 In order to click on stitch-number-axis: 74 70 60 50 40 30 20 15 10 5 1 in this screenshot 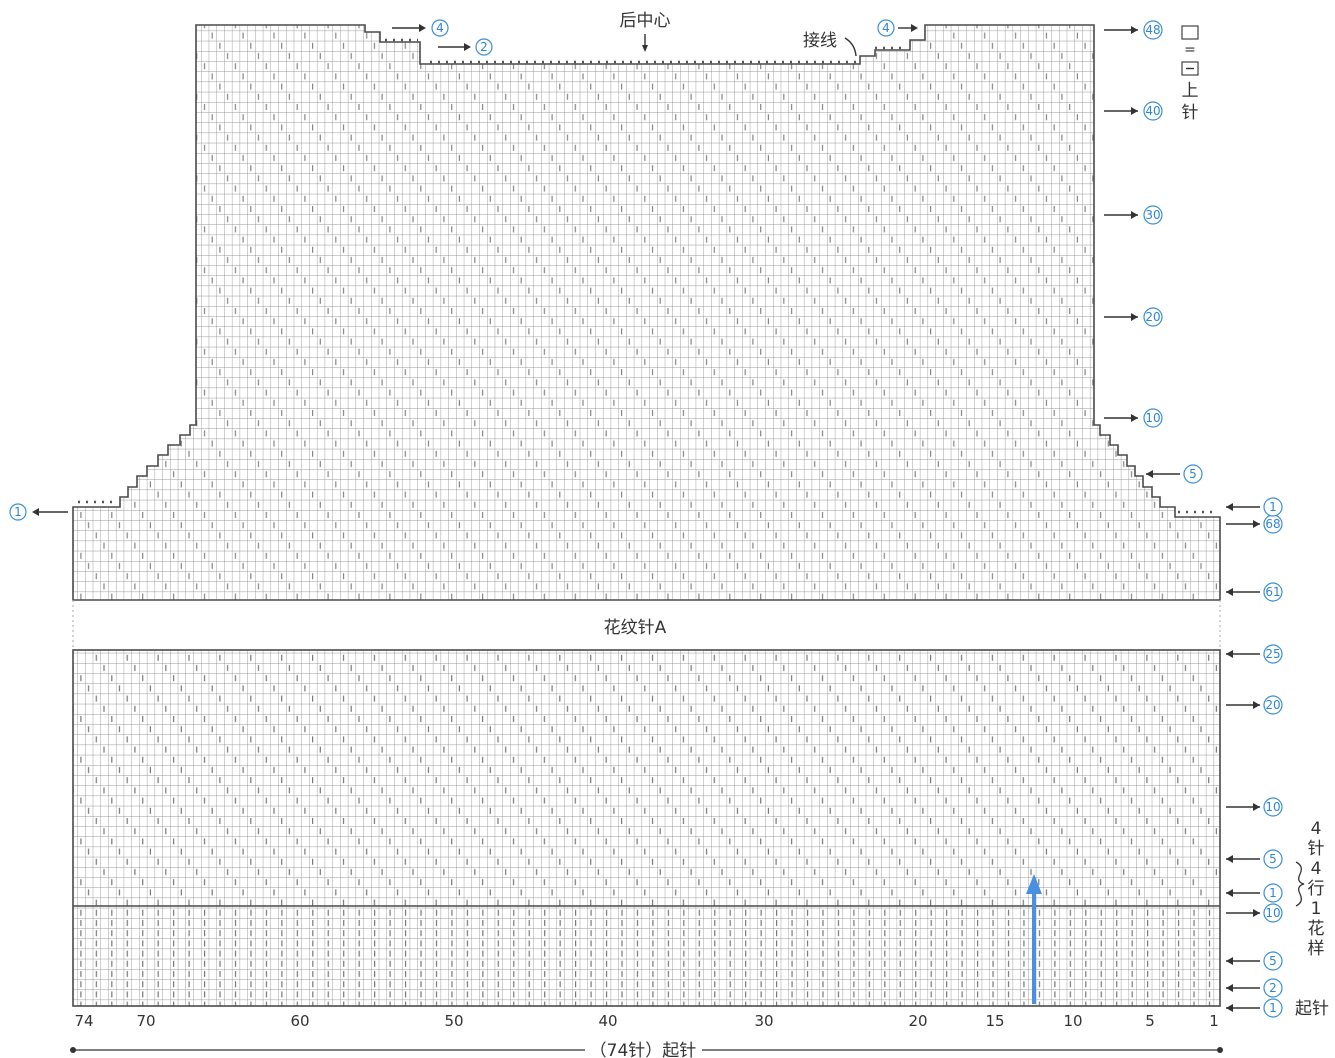, I will do `click(646, 1021)`.